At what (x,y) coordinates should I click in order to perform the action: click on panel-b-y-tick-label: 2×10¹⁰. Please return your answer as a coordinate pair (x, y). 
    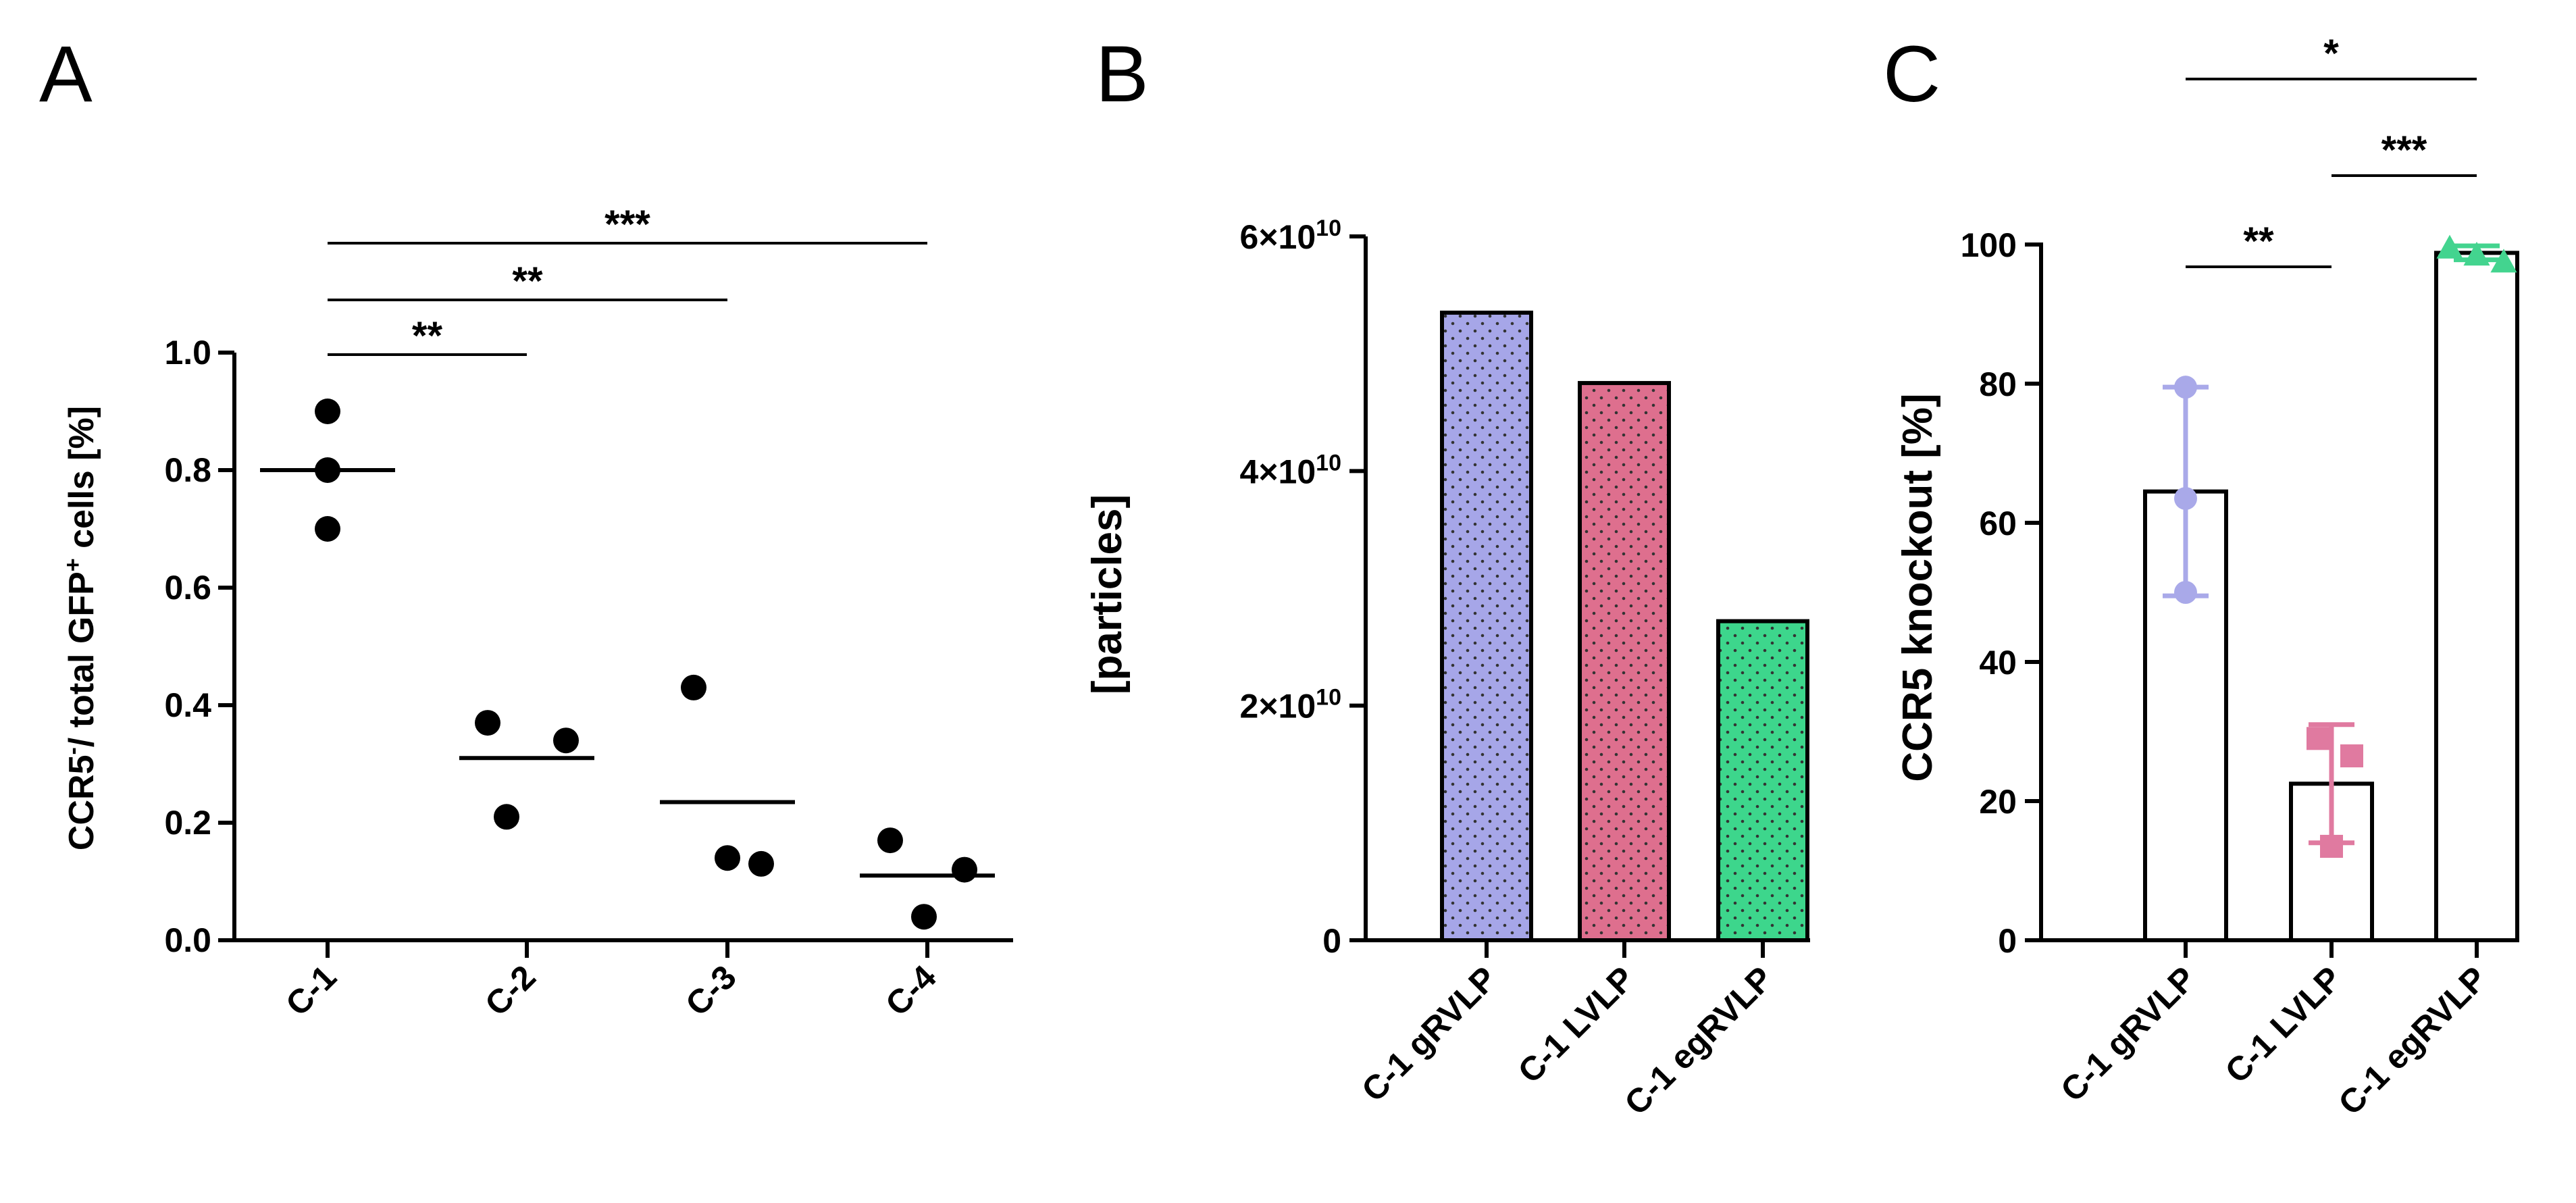
    Looking at the image, I should click on (1290, 705).